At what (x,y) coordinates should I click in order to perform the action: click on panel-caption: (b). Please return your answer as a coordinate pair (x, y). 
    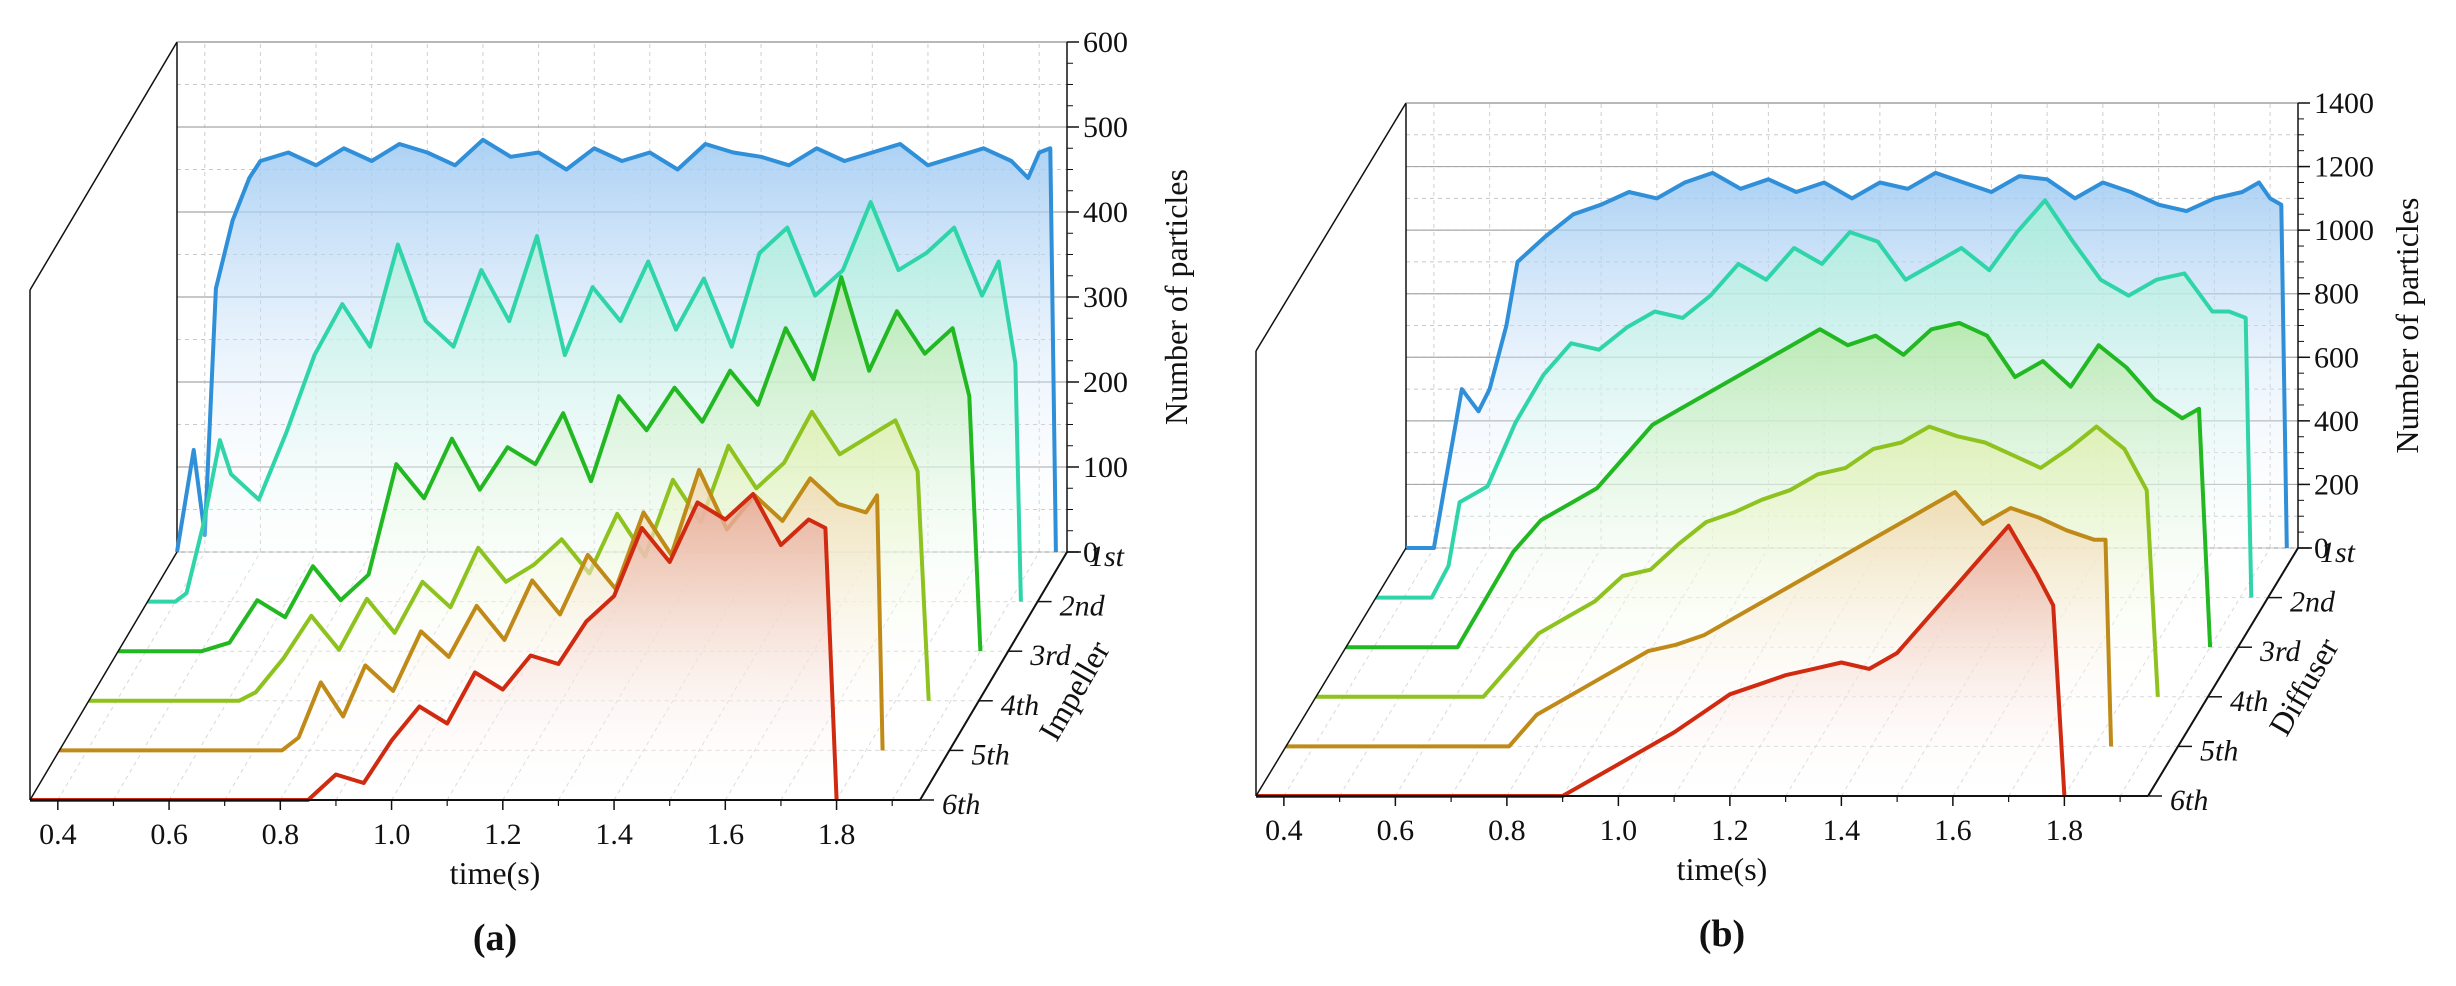
    Looking at the image, I should click on (1722, 934).